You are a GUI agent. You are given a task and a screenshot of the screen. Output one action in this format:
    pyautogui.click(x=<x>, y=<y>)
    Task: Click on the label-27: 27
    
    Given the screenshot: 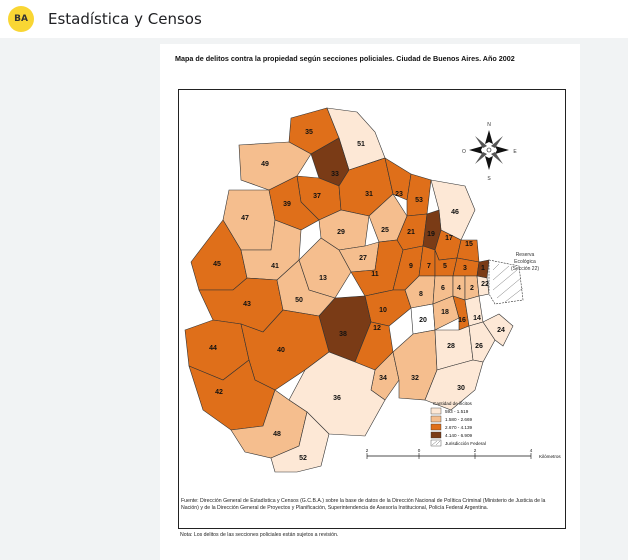 What is the action you would take?
    pyautogui.click(x=363, y=258)
    